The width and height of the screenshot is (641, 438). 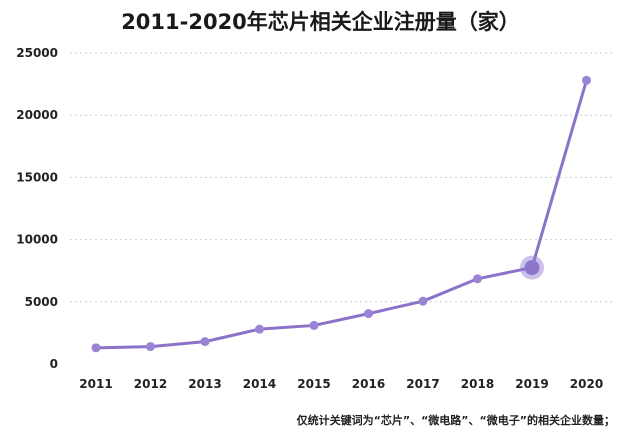 What do you see at coordinates (37, 115) in the screenshot?
I see `y-tick-label: 20000` at bounding box center [37, 115].